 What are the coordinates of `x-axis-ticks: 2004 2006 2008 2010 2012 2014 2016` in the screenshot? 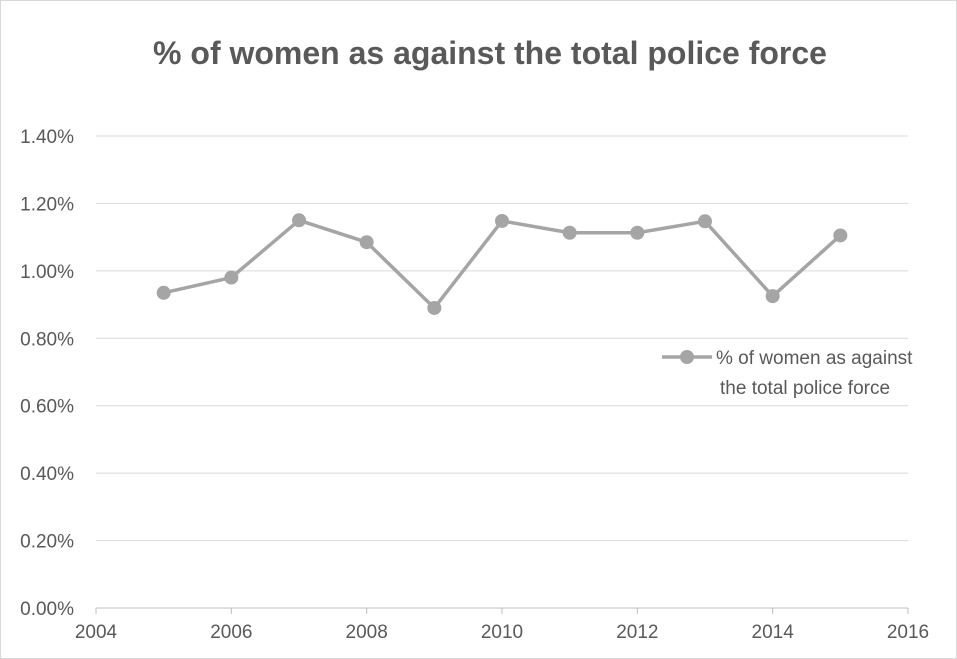 It's located at (502, 625).